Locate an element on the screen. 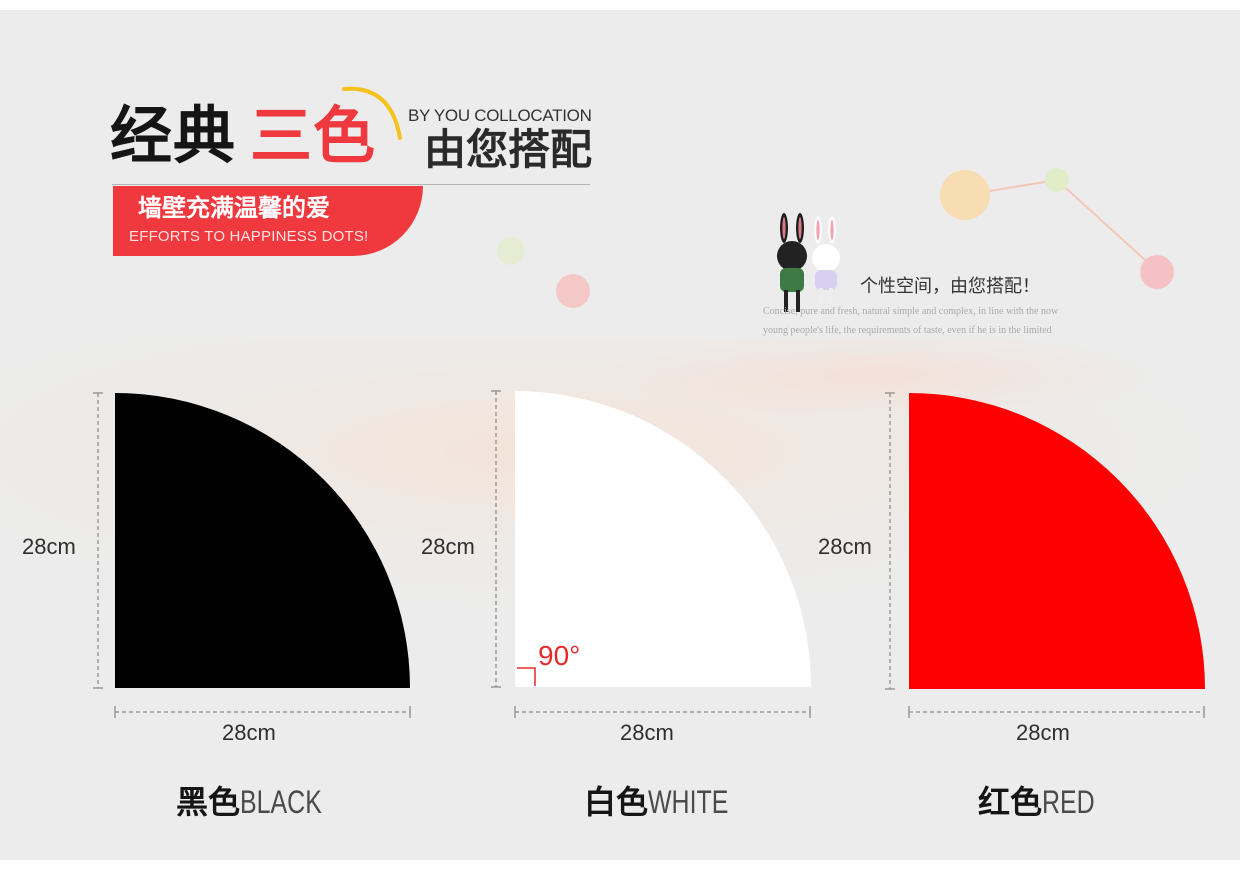 The width and height of the screenshot is (1240, 882). height-label-white: 28cm is located at coordinates (448, 546).